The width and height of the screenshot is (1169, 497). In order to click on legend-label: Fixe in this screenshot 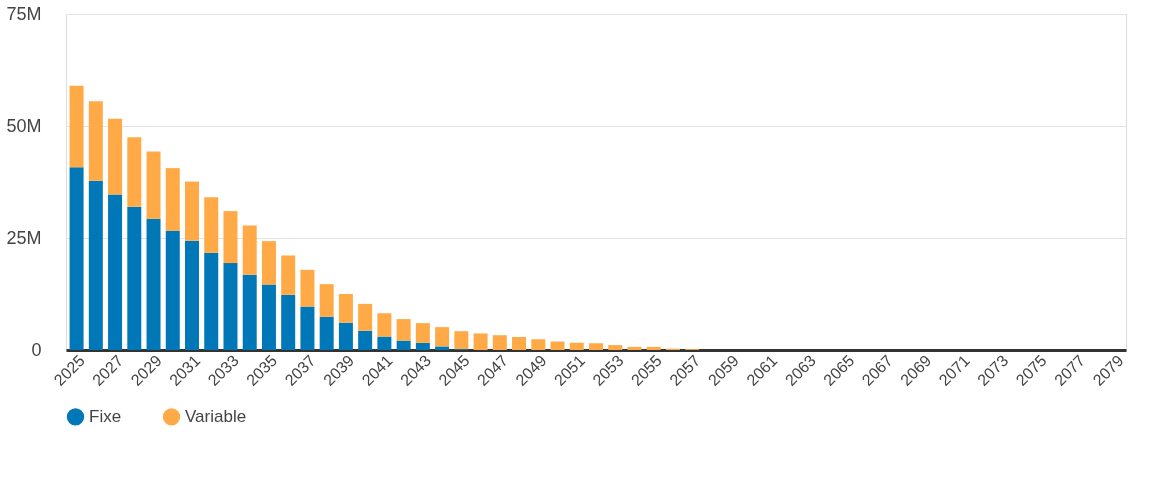, I will do `click(105, 416)`.